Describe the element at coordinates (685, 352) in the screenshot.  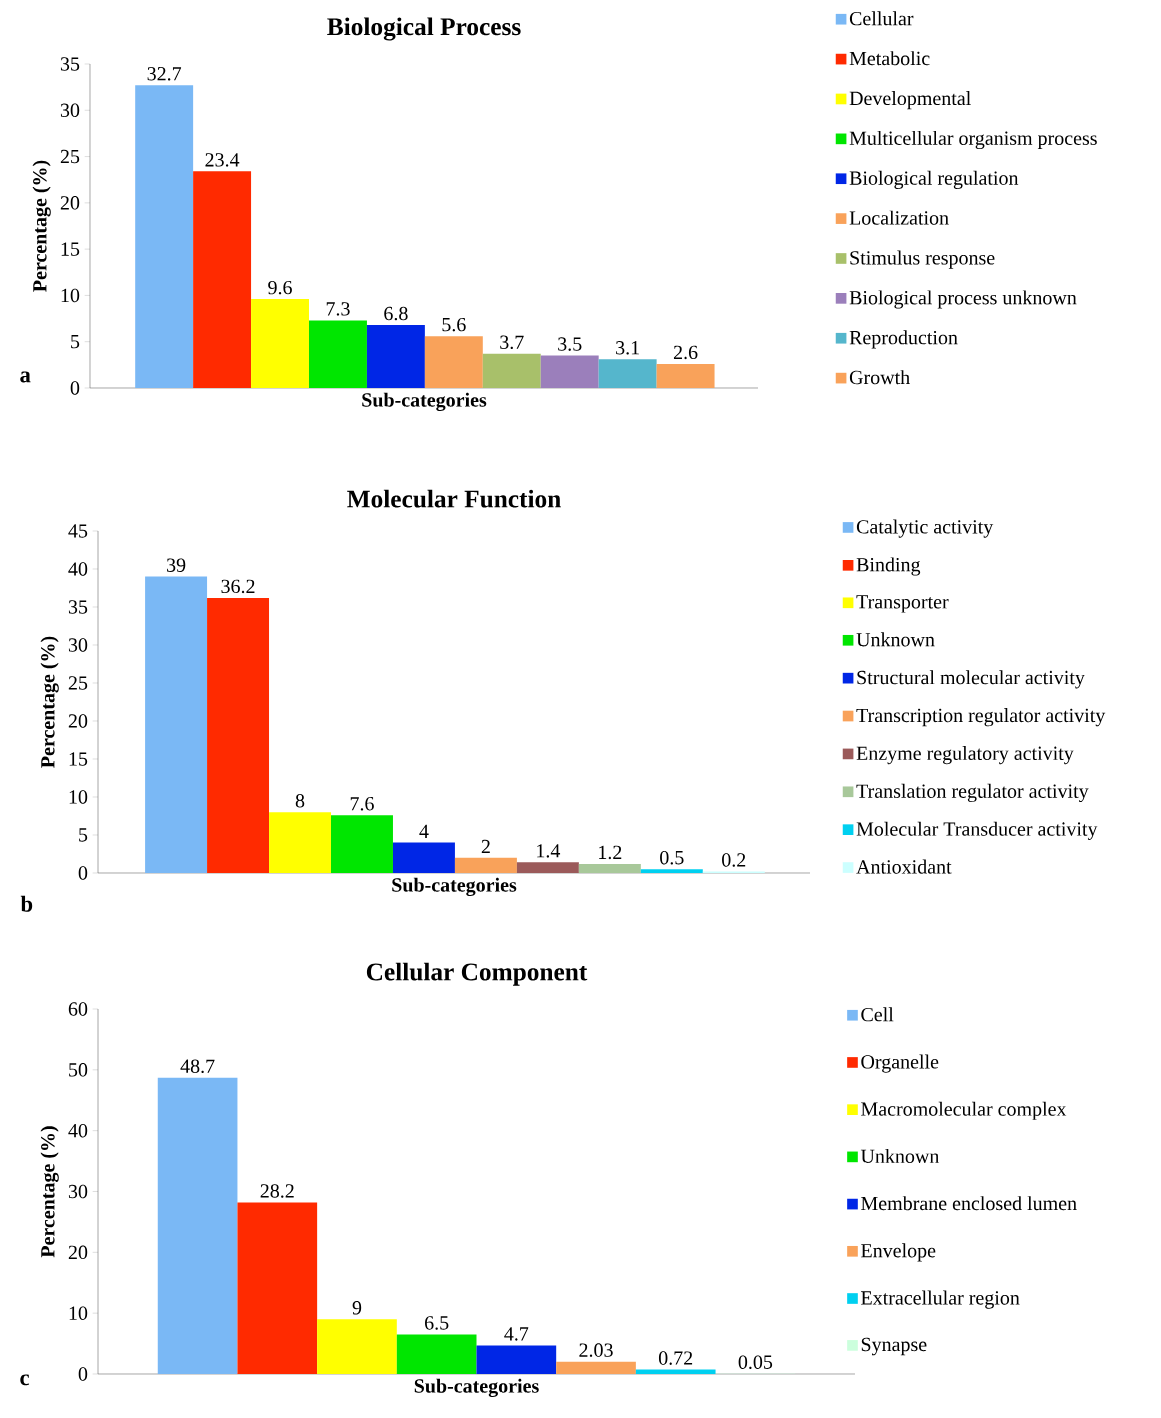
I see `data-label: 2.6` at that location.